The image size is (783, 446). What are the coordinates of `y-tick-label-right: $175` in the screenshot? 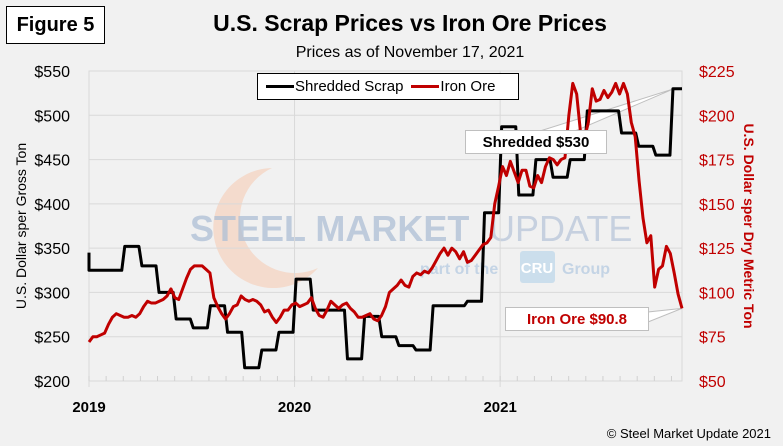 It's located at (717, 161).